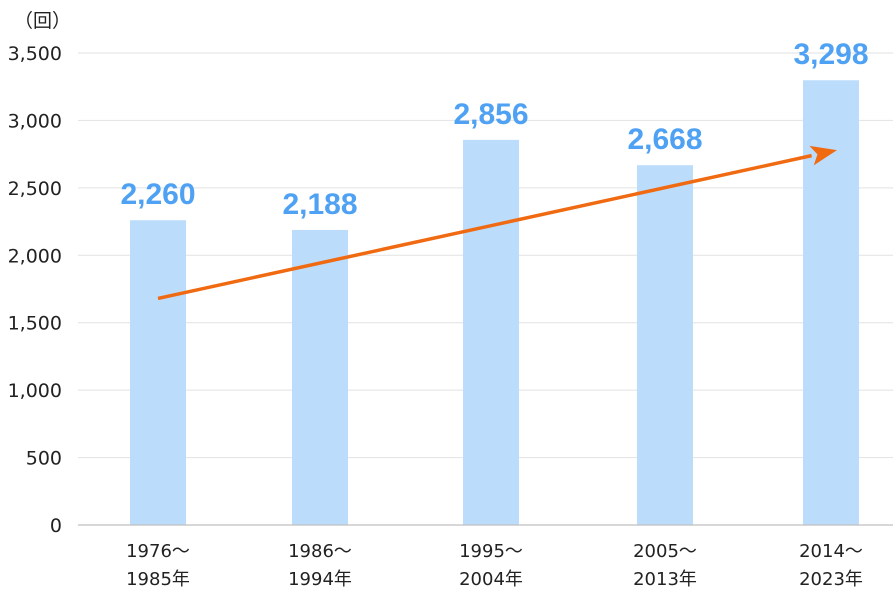  I want to click on y-tick-label: 500, so click(44, 459).